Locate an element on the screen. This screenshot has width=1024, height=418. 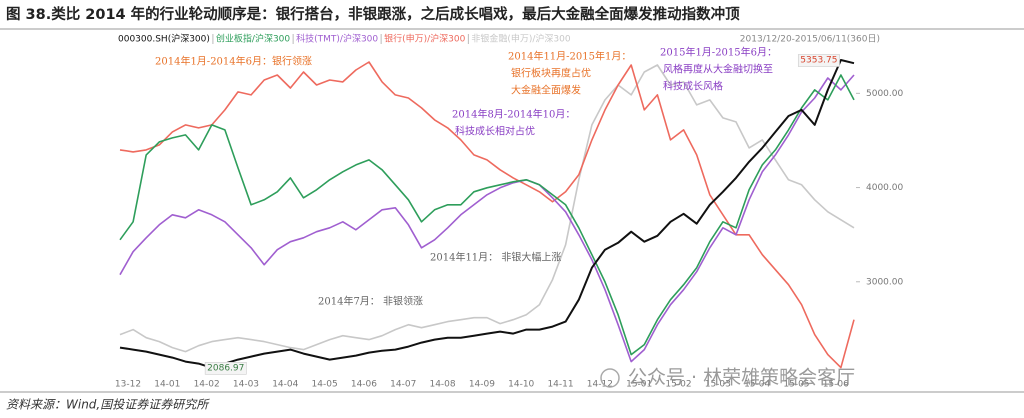
x-tick-label: 14-12 is located at coordinates (600, 385).